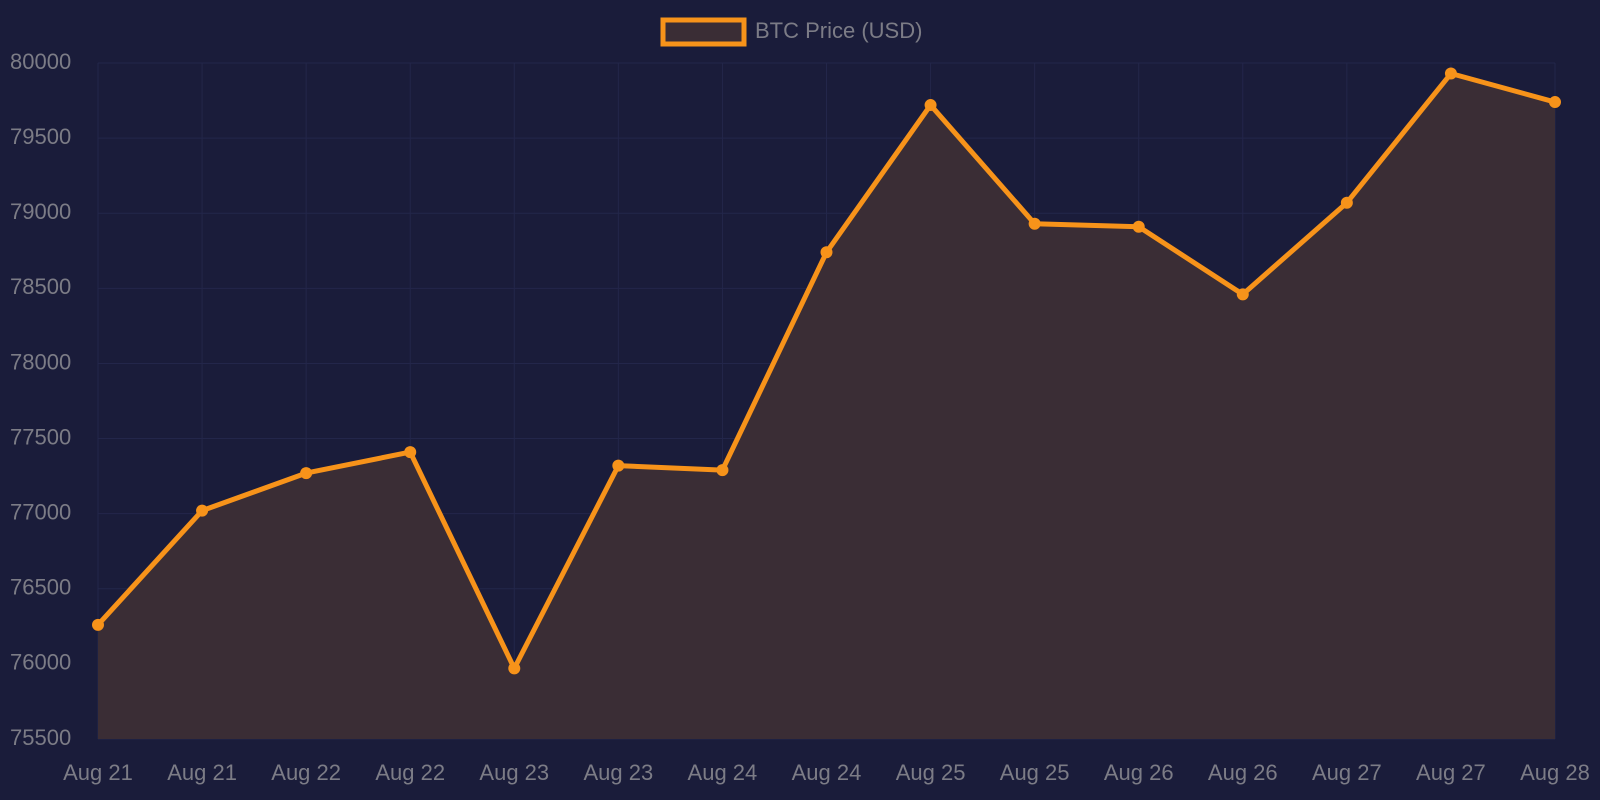 The image size is (1600, 800). Describe the element at coordinates (40, 587) in the screenshot. I see `y-tick-label: 76500` at that location.